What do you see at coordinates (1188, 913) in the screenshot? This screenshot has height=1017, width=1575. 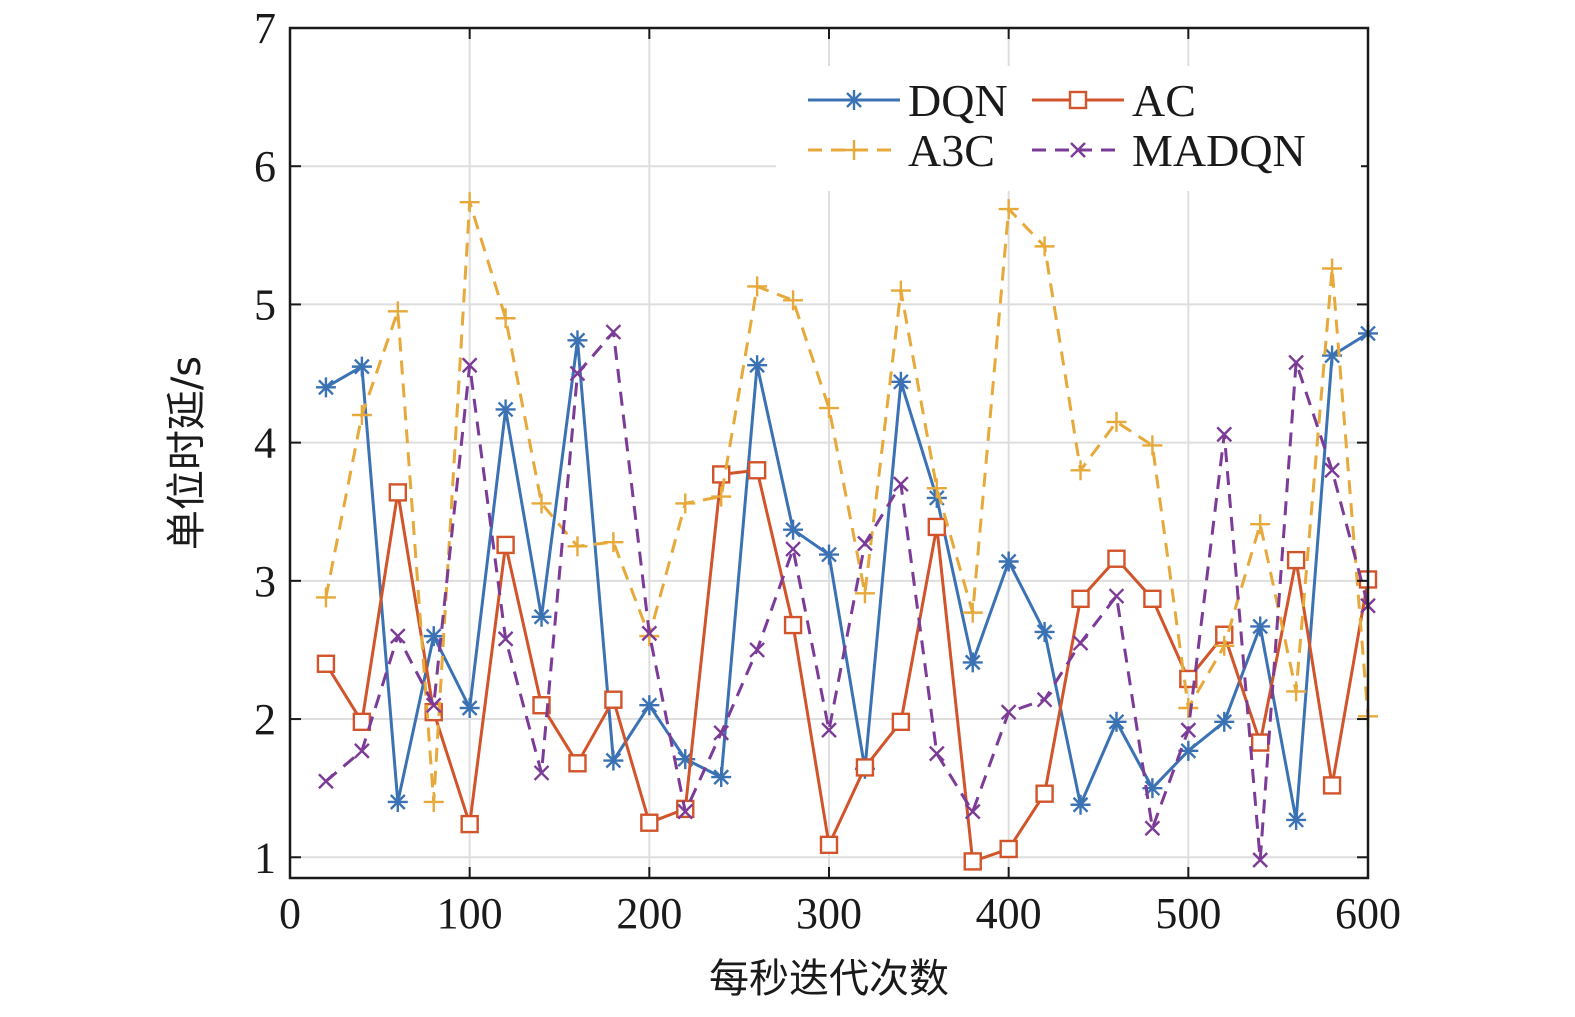 I see `x-tick-label: 500` at bounding box center [1188, 913].